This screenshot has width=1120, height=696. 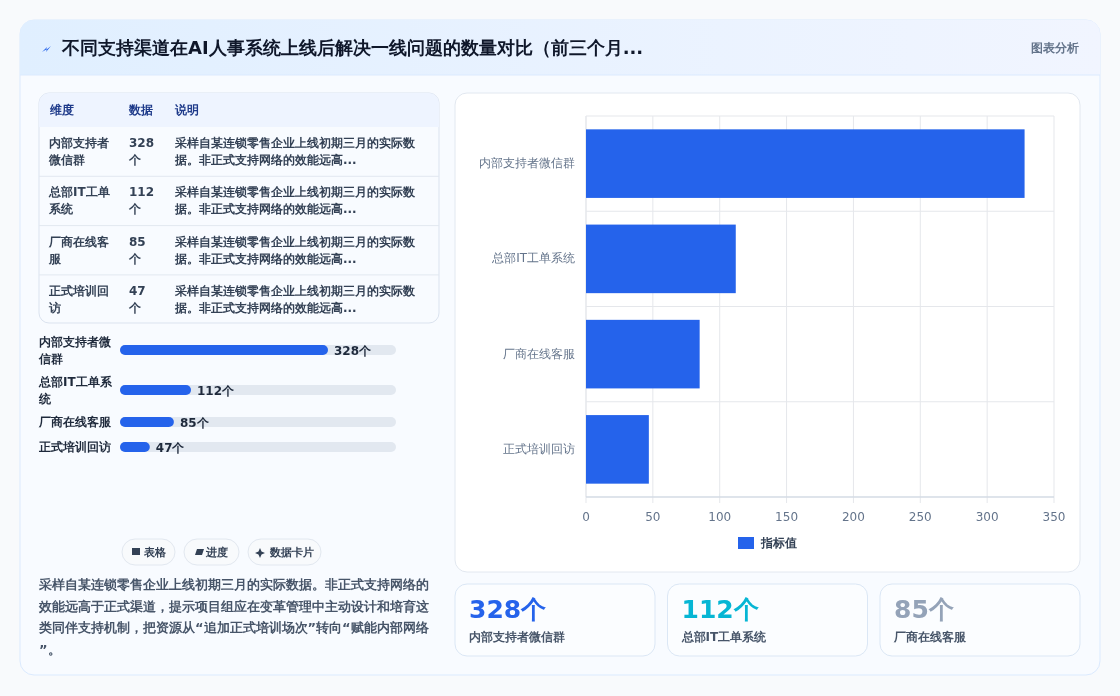 I want to click on x-tick-label: 250, so click(x=920, y=516).